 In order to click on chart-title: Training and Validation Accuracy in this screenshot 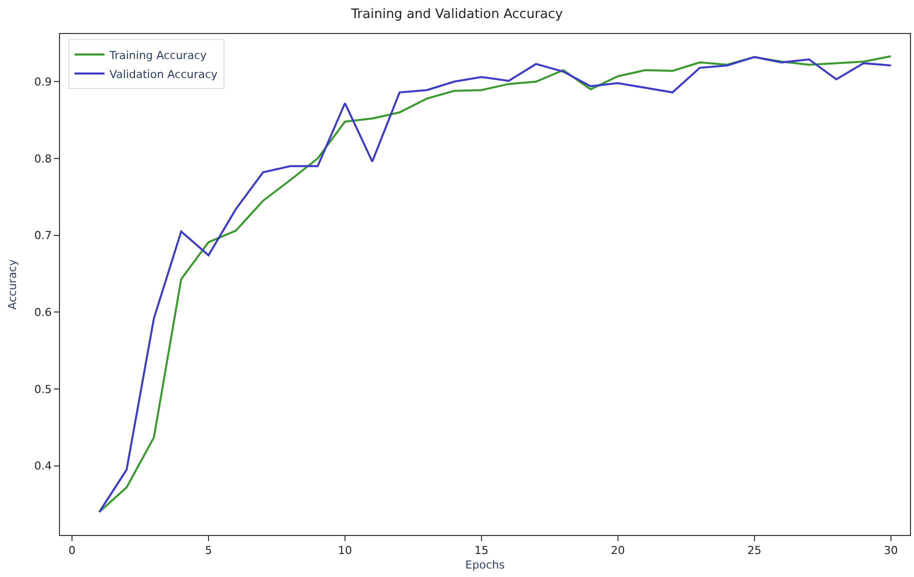, I will do `click(457, 14)`.